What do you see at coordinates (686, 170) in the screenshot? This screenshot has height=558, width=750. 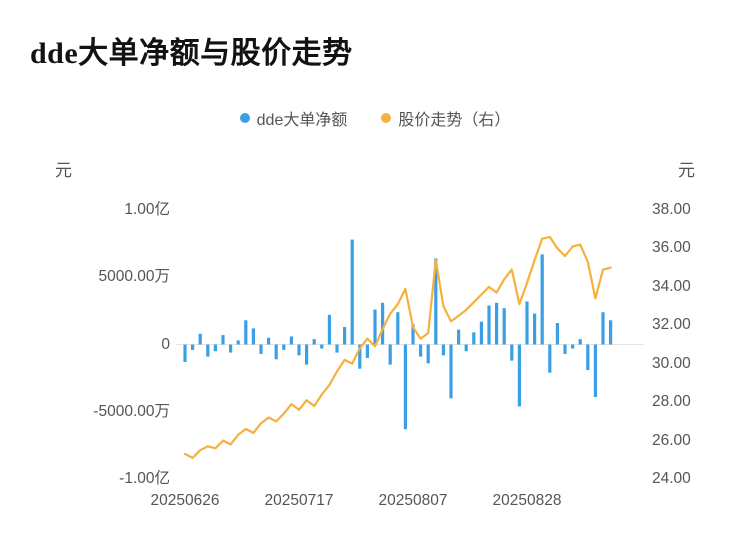 I see `right-axis-unit: 元` at bounding box center [686, 170].